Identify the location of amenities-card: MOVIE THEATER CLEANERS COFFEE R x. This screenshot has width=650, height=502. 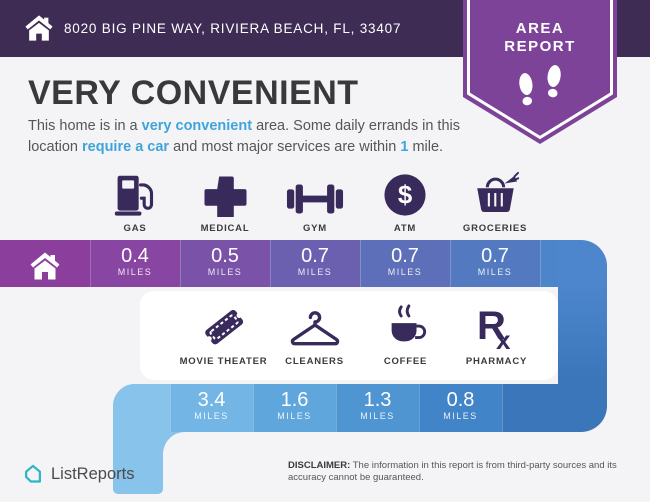
(349, 335).